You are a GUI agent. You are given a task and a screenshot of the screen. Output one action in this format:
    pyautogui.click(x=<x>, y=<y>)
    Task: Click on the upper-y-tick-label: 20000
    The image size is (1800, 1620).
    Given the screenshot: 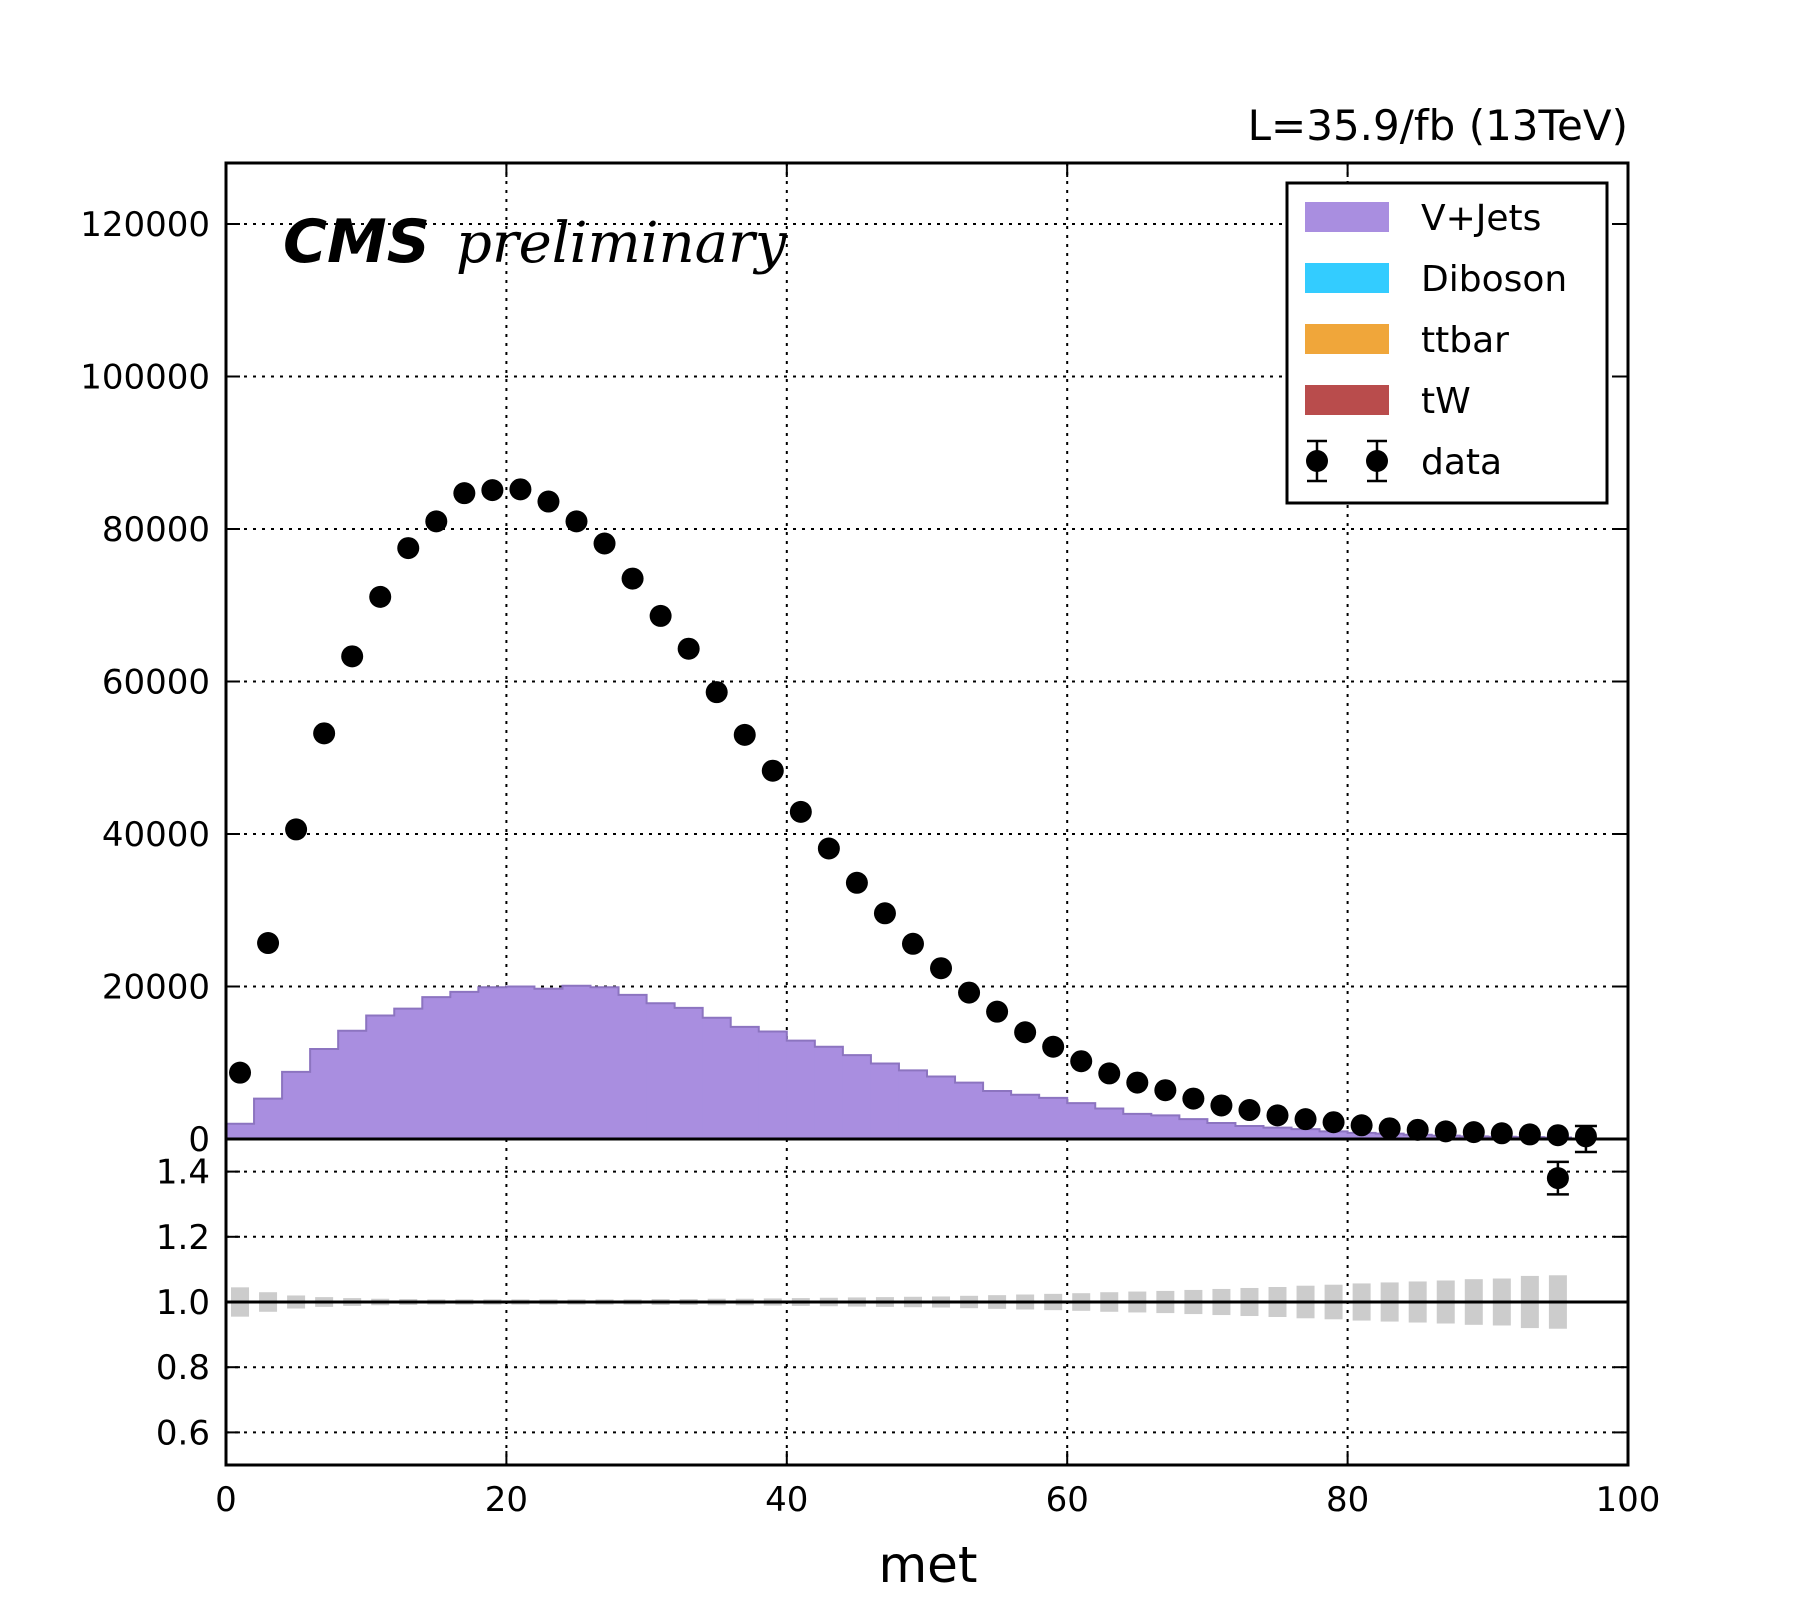 What is the action you would take?
    pyautogui.click(x=156, y=988)
    